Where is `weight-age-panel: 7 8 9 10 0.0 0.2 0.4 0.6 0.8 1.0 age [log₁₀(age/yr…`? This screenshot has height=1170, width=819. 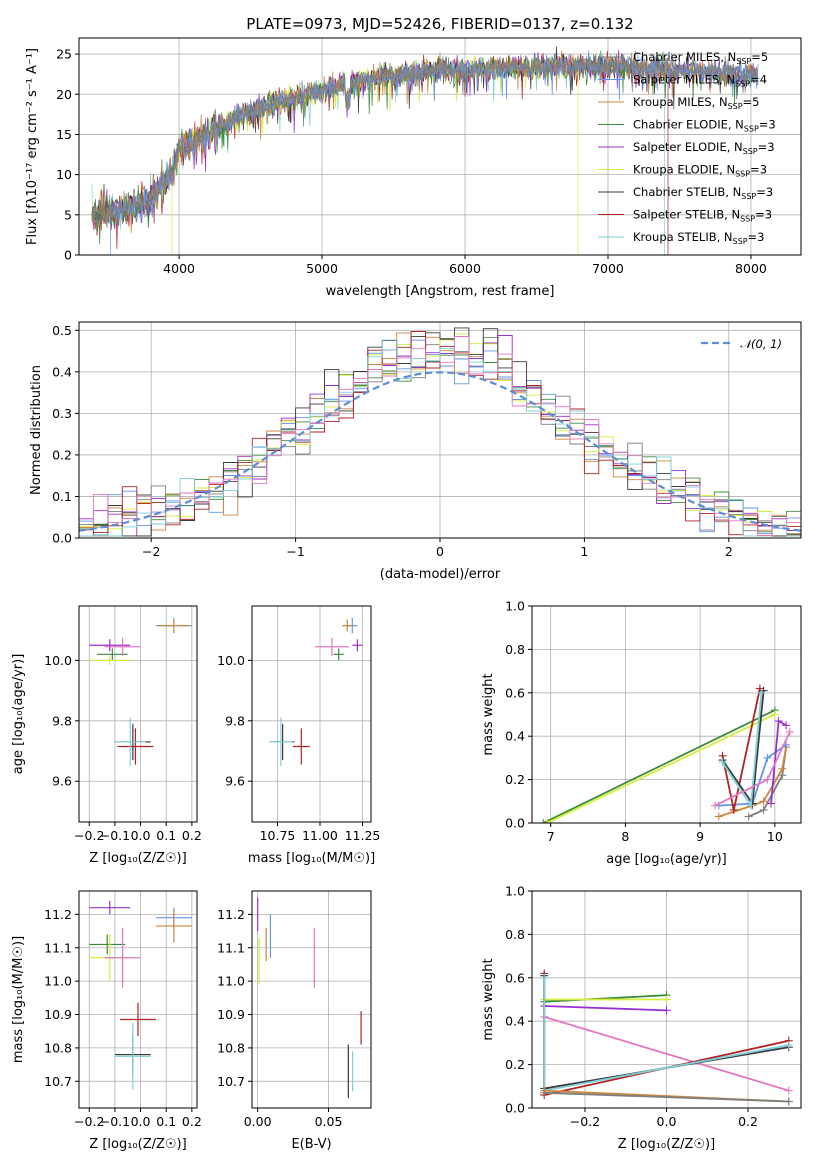
weight-age-panel: 7 8 9 10 0.0 0.2 0.4 0.6 0.8 1.0 age [log₁₀(age/yr… is located at coordinates (641, 733).